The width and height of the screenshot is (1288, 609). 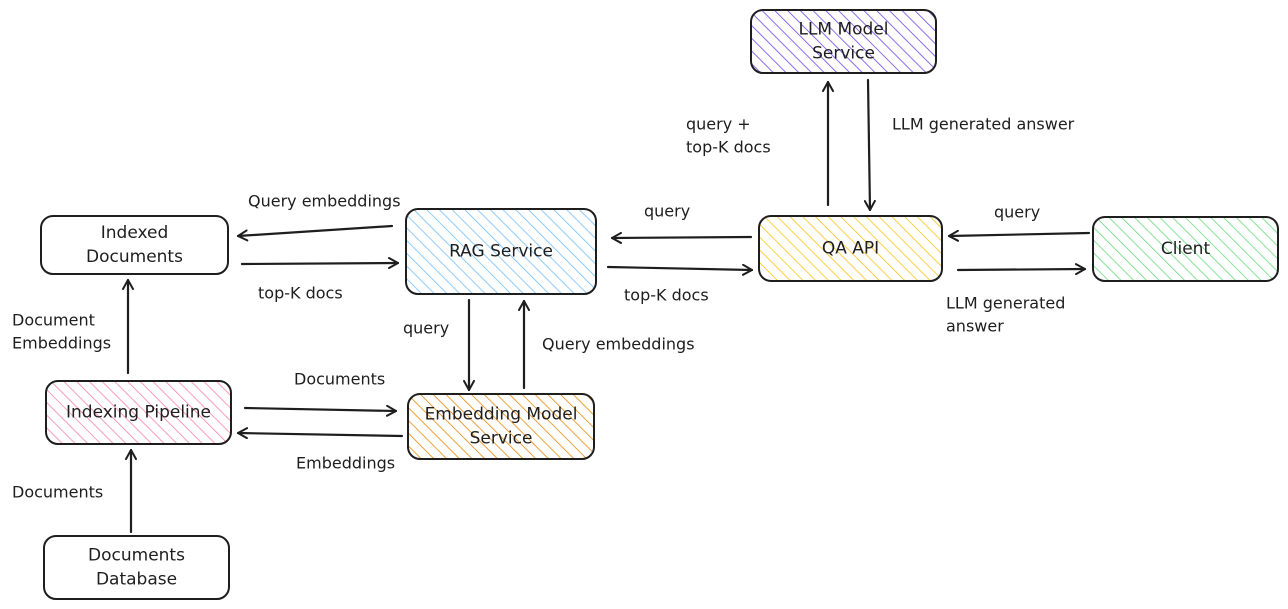 What do you see at coordinates (320, 263) in the screenshot?
I see `indexed-to-rag-arrow` at bounding box center [320, 263].